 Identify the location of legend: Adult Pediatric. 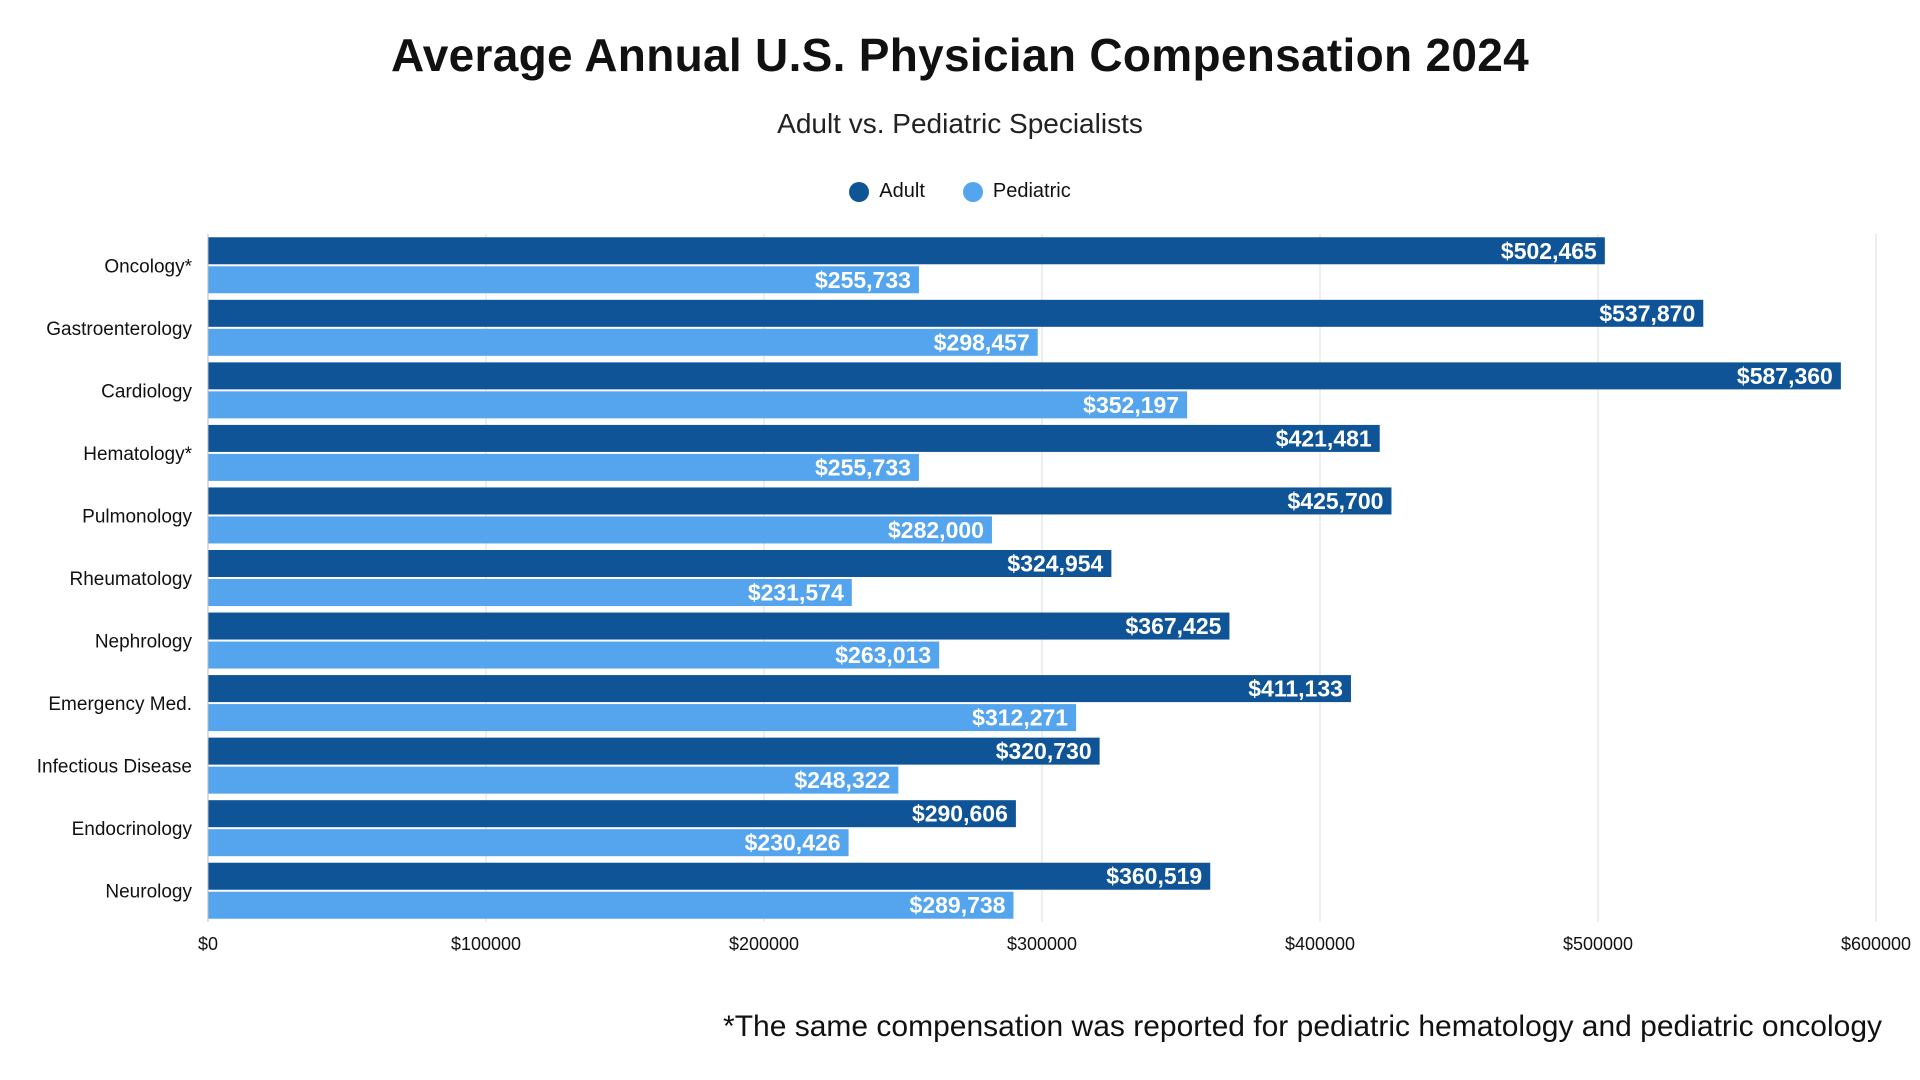
(960, 191).